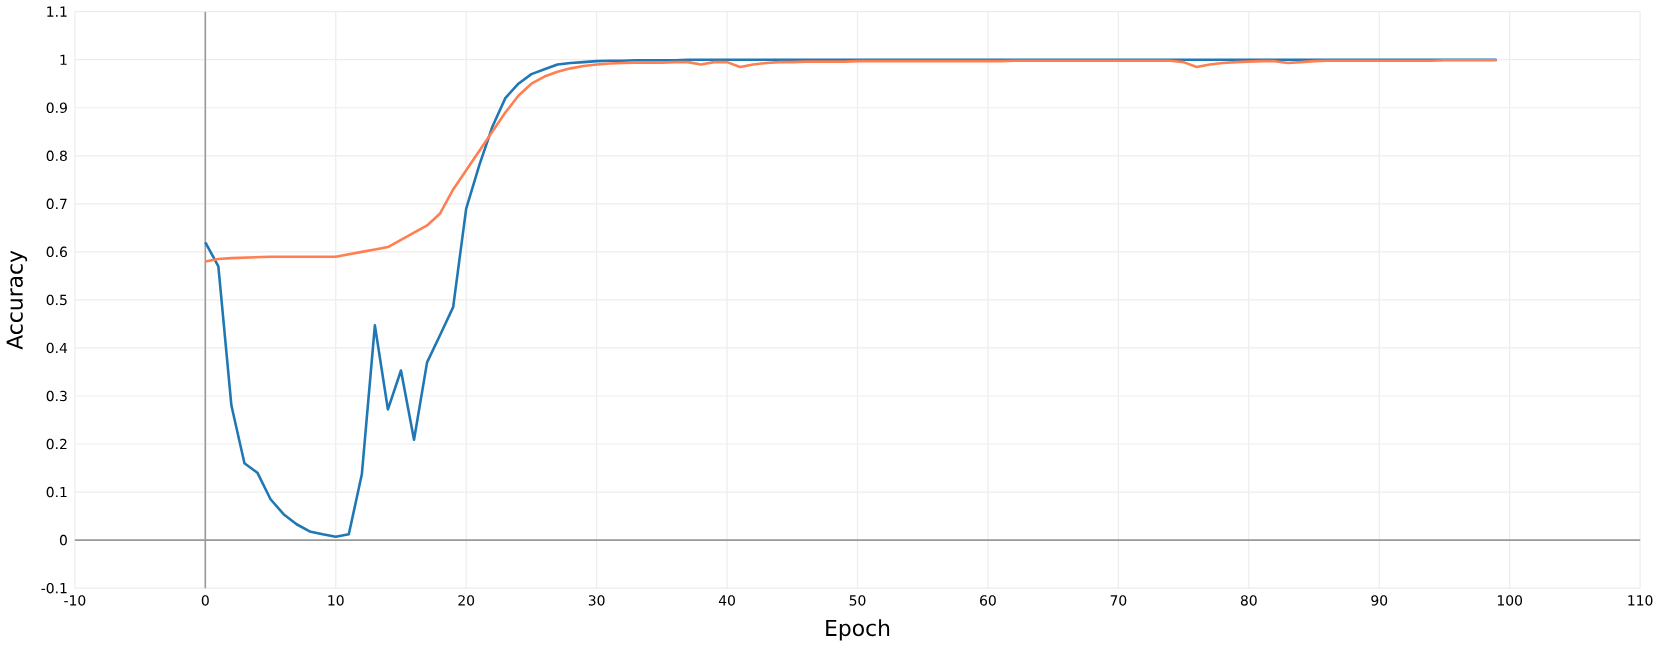 The image size is (1660, 648). Describe the element at coordinates (858, 630) in the screenshot. I see `x-axis-title: Epoch` at that location.